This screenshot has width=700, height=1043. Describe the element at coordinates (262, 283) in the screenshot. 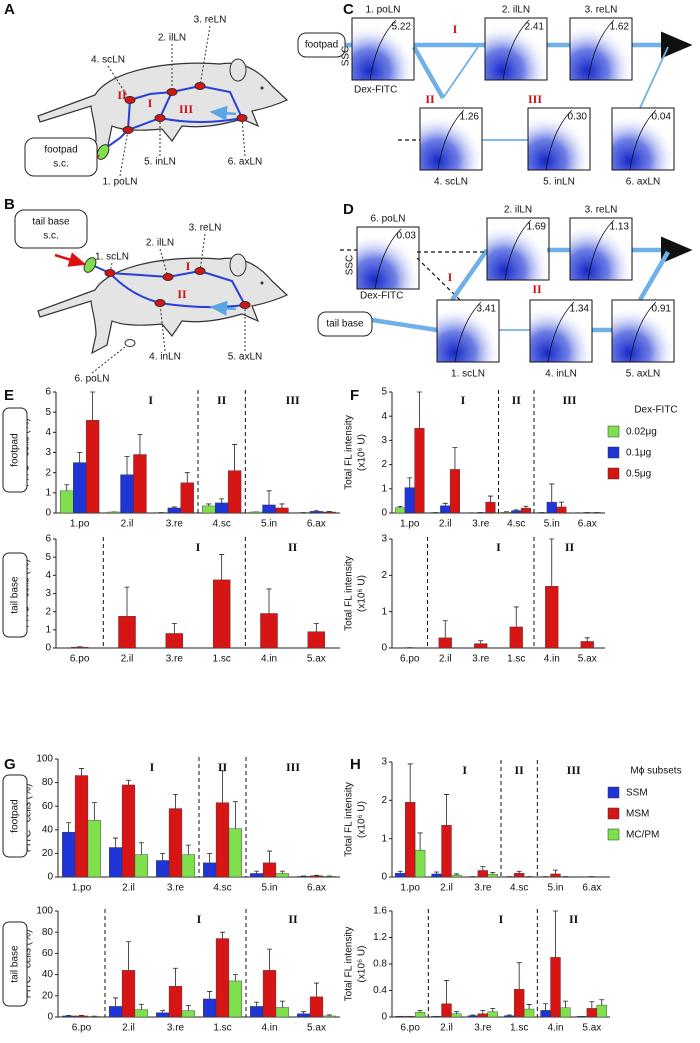

I see `mouse-eye` at that location.